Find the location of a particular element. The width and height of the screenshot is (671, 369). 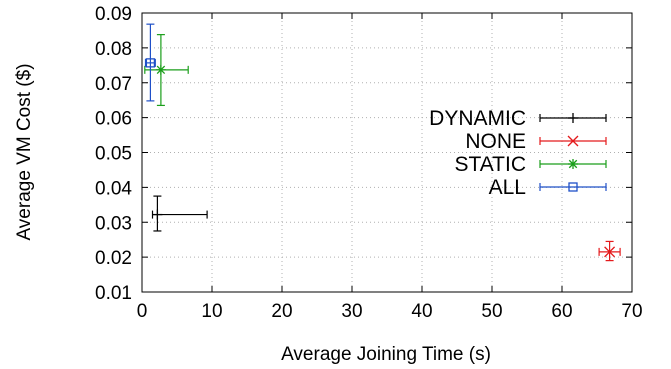

y-tick-label: 0.01 is located at coordinates (113, 293).